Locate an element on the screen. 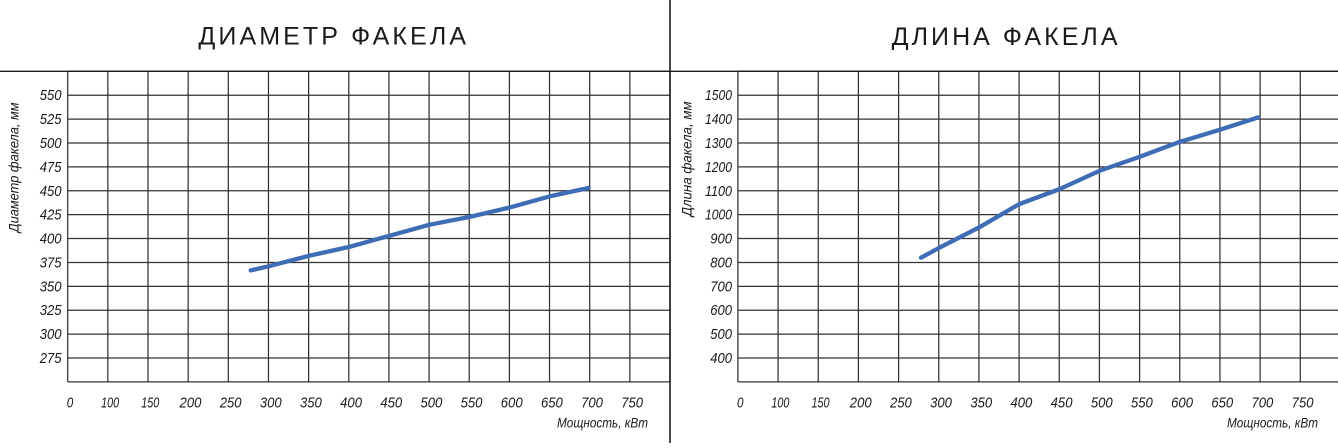 The image size is (1338, 448). svg-text: 1100 is located at coordinates (719, 191).